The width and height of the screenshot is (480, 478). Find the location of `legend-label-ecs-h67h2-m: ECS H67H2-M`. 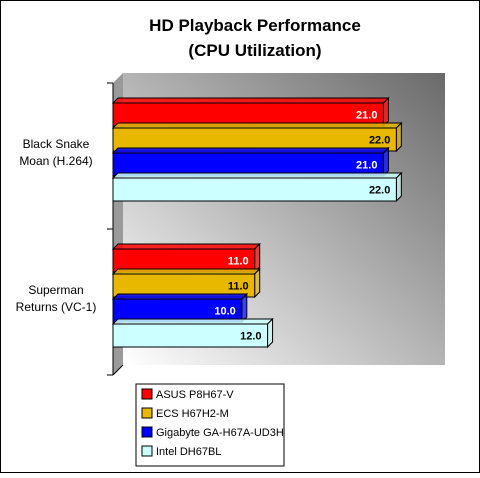

legend-label-ecs-h67h2-m: ECS H67H2-M is located at coordinates (192, 414).